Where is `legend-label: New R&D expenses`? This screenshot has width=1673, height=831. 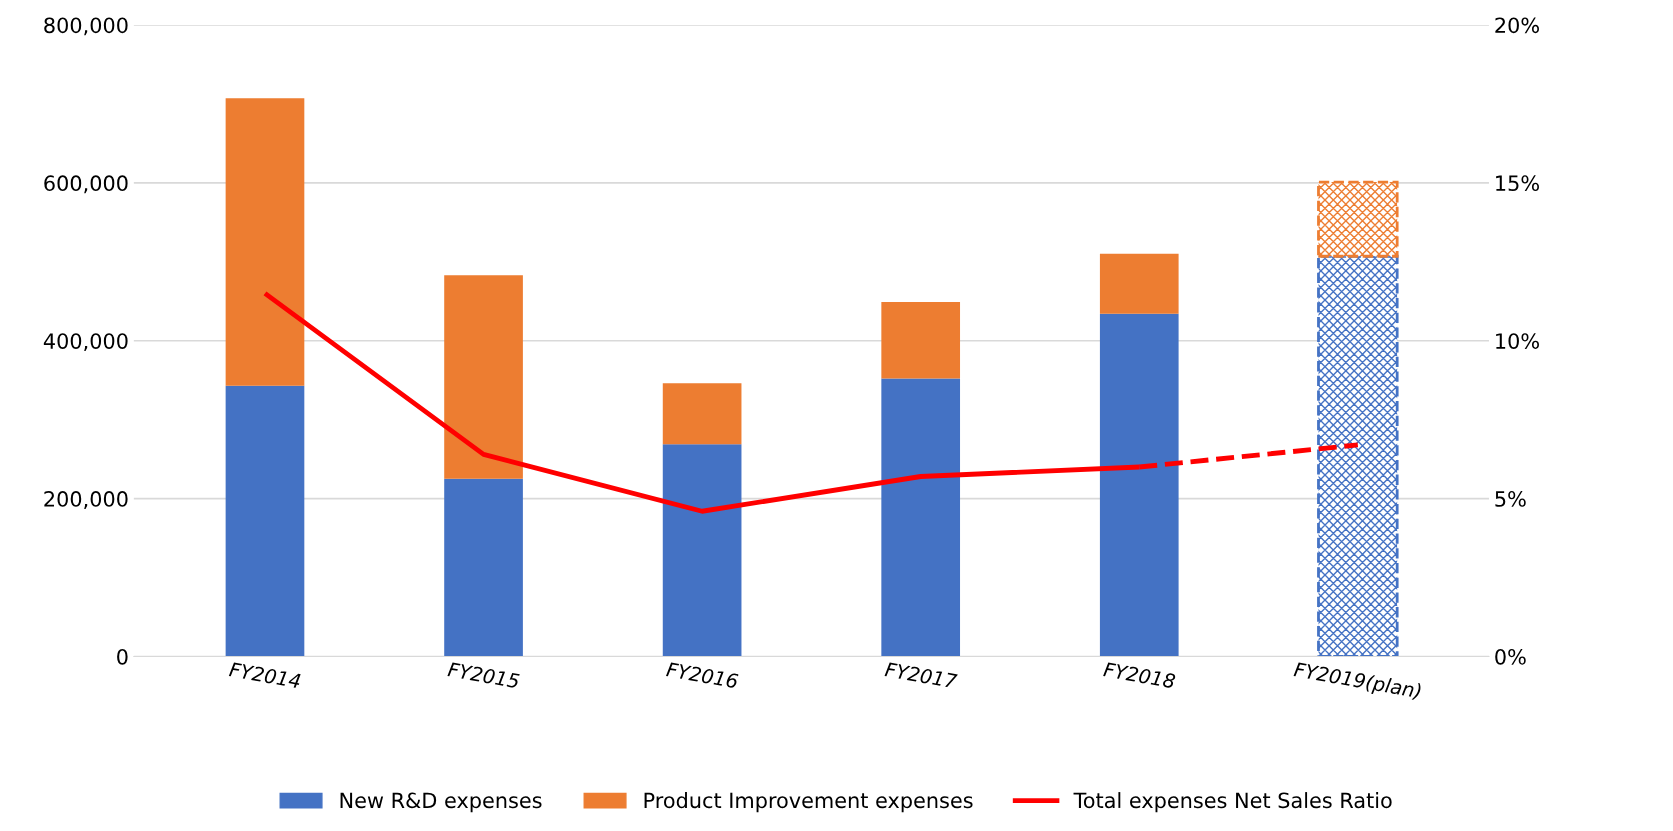 legend-label: New R&D expenses is located at coordinates (441, 802).